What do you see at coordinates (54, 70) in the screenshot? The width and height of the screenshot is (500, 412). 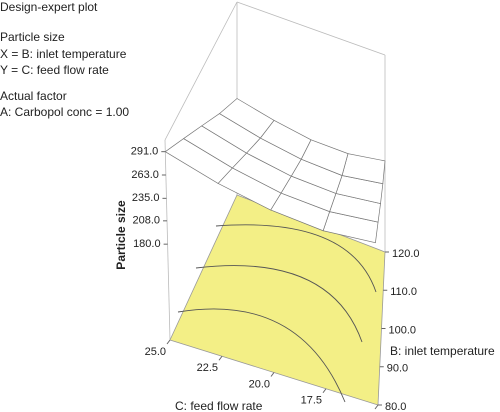 I see `annotation: Y = C: feed flow rate` at bounding box center [54, 70].